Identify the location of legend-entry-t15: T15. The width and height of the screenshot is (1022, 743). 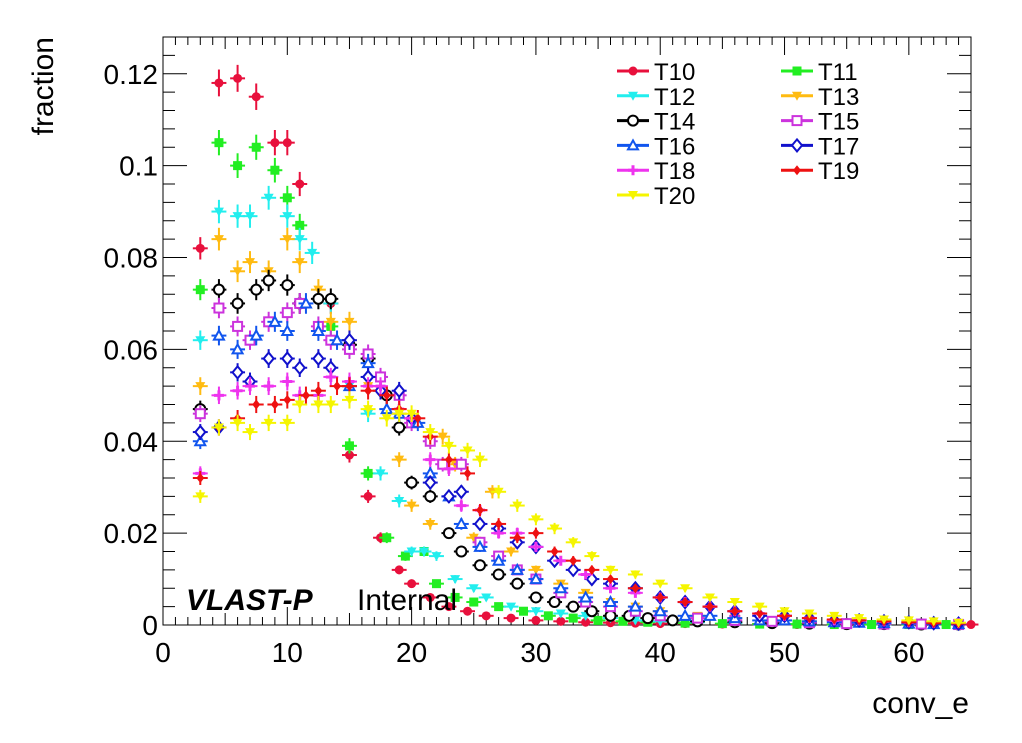
(820, 122).